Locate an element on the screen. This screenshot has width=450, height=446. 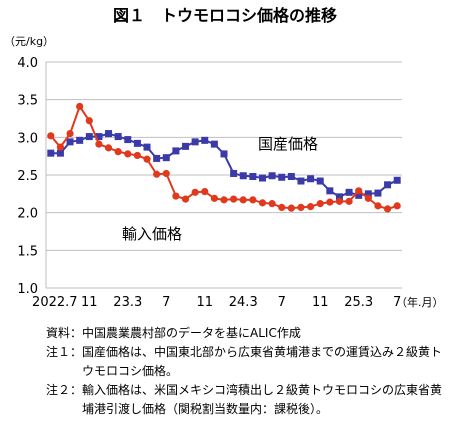
y-tick-label: 2.5 is located at coordinates (27, 176).